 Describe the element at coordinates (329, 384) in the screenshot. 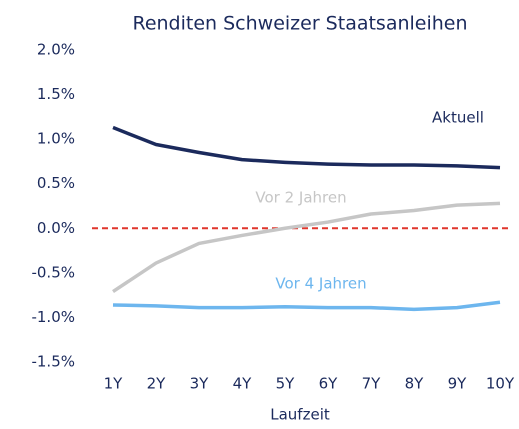

I see `x-tick-label: 6Y` at that location.